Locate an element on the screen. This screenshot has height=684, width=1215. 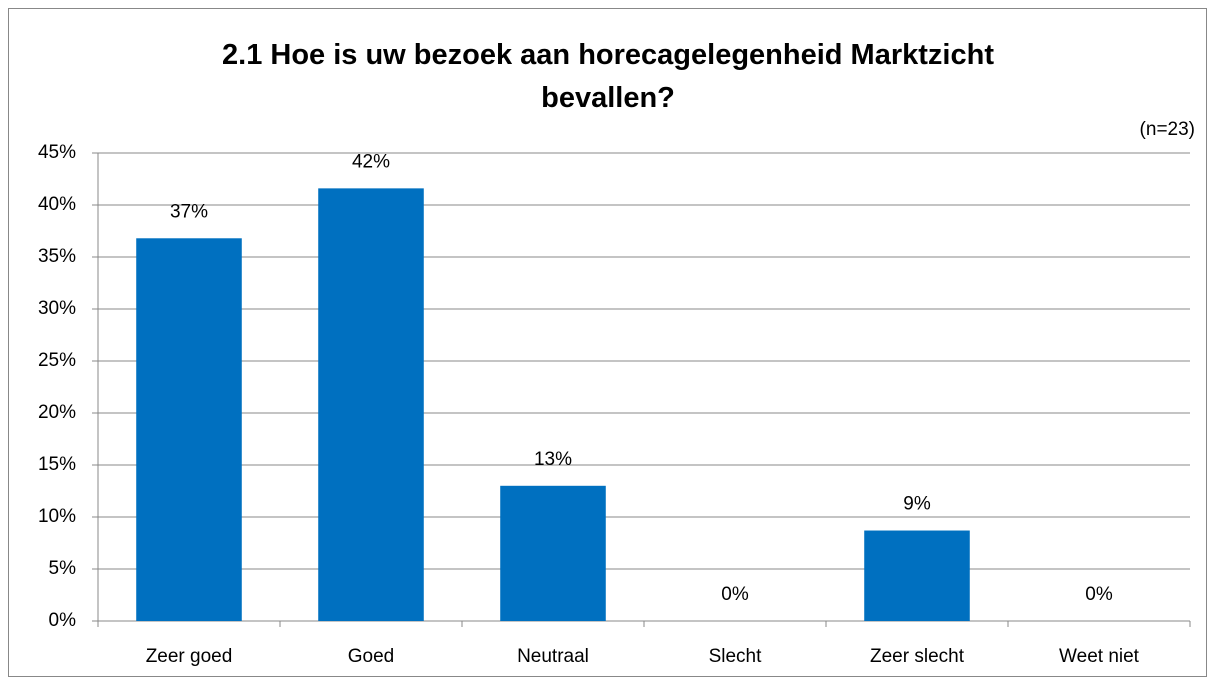
x-tick-label: Zeer slecht is located at coordinates (917, 656).